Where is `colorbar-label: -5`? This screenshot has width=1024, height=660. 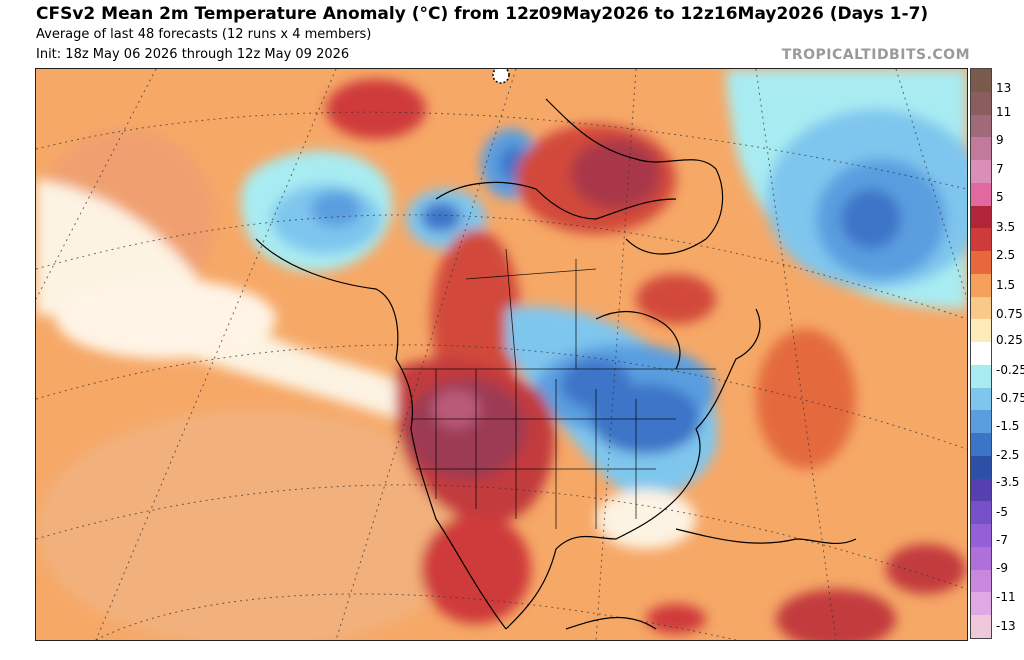 colorbar-label: -5 is located at coordinates (1002, 512).